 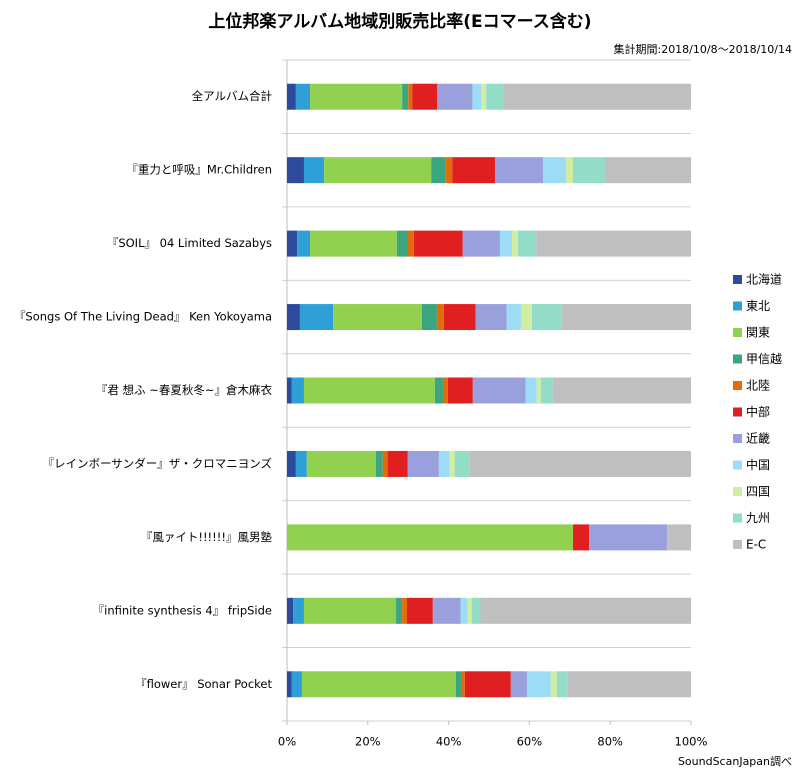 What do you see at coordinates (758, 411) in the screenshot?
I see `legend-label: 中部` at bounding box center [758, 411].